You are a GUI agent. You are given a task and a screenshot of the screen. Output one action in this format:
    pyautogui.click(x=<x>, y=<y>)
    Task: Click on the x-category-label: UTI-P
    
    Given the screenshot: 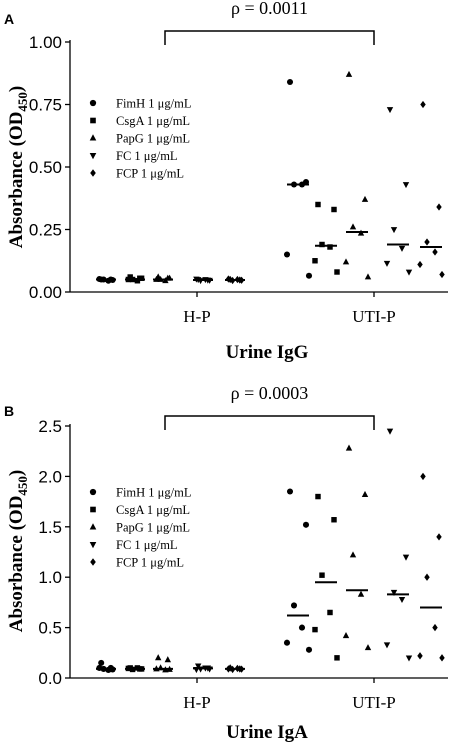 What is the action you would take?
    pyautogui.click(x=373, y=316)
    